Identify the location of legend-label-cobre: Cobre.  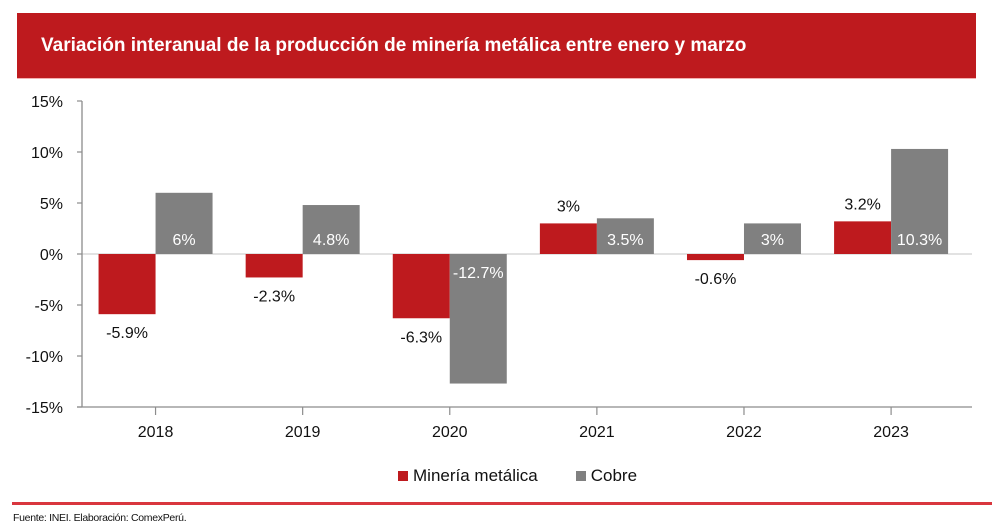
(614, 475).